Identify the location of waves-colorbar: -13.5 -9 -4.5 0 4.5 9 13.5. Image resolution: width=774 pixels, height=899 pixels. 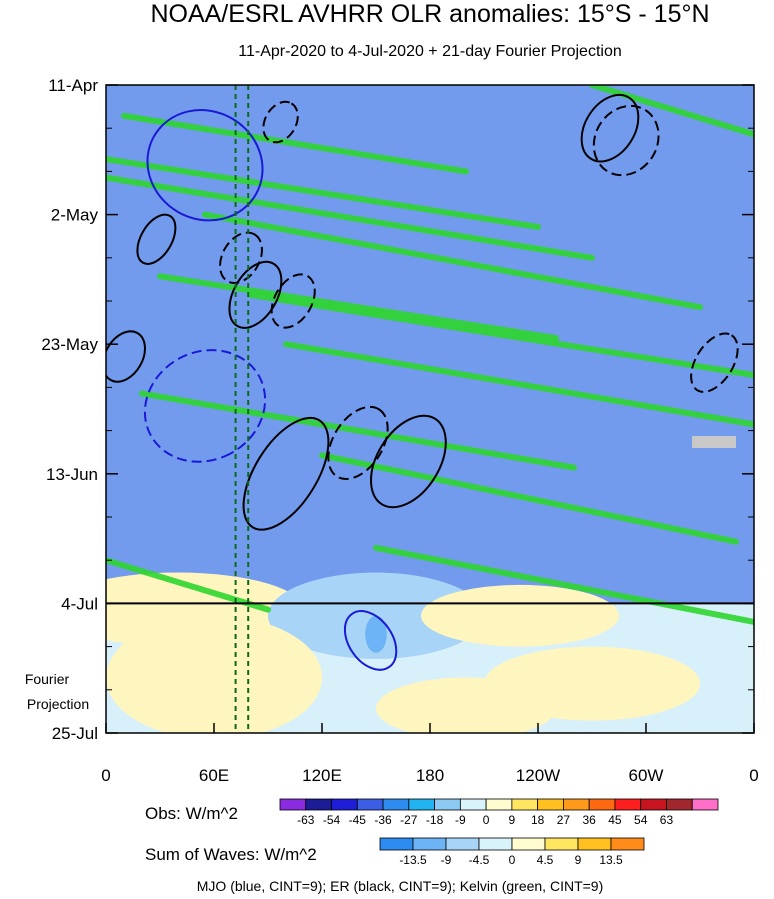
(512, 852).